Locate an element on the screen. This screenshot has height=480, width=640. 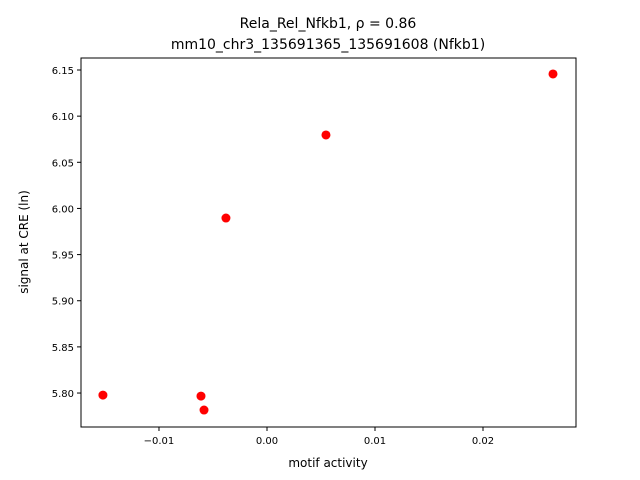
x-tick-label: −0.01 is located at coordinates (159, 441).